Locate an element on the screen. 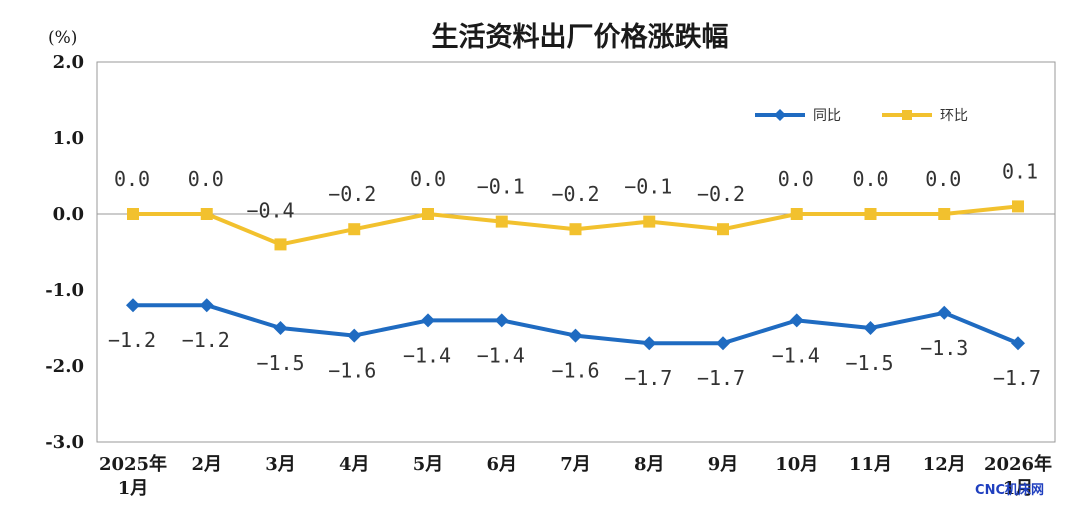 The height and width of the screenshot is (518, 1080). y-tick-label: -3.0 is located at coordinates (64, 442).